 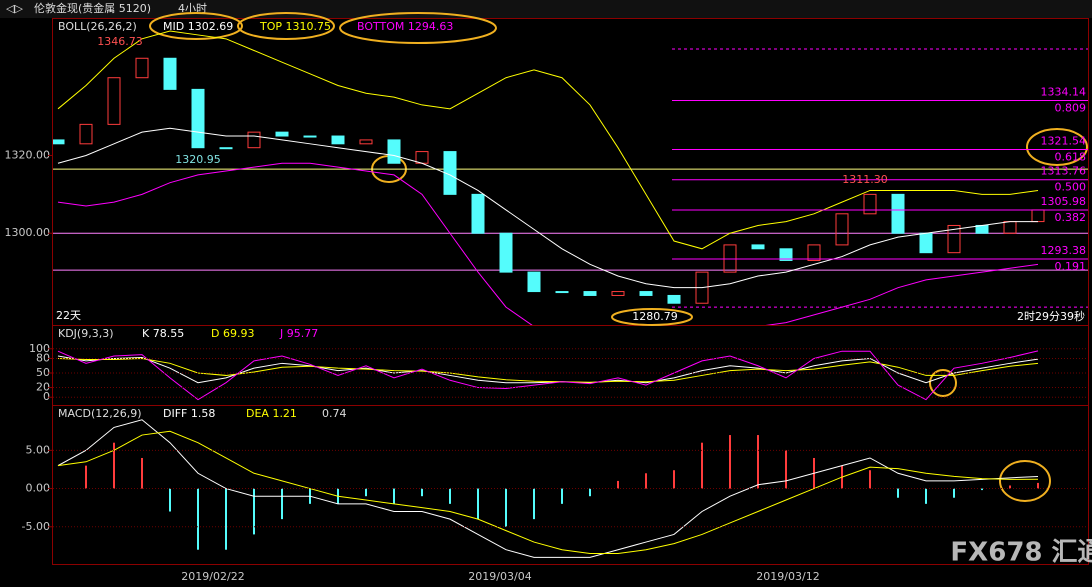 What do you see at coordinates (68, 315) in the screenshot?
I see `annotation: 22天` at bounding box center [68, 315].